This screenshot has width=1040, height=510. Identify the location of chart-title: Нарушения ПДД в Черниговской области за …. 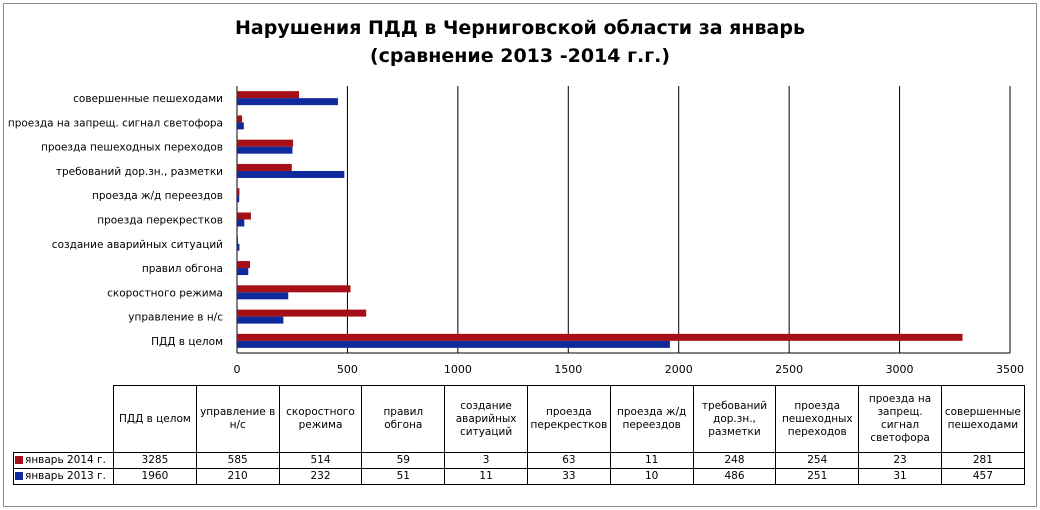
(520, 42).